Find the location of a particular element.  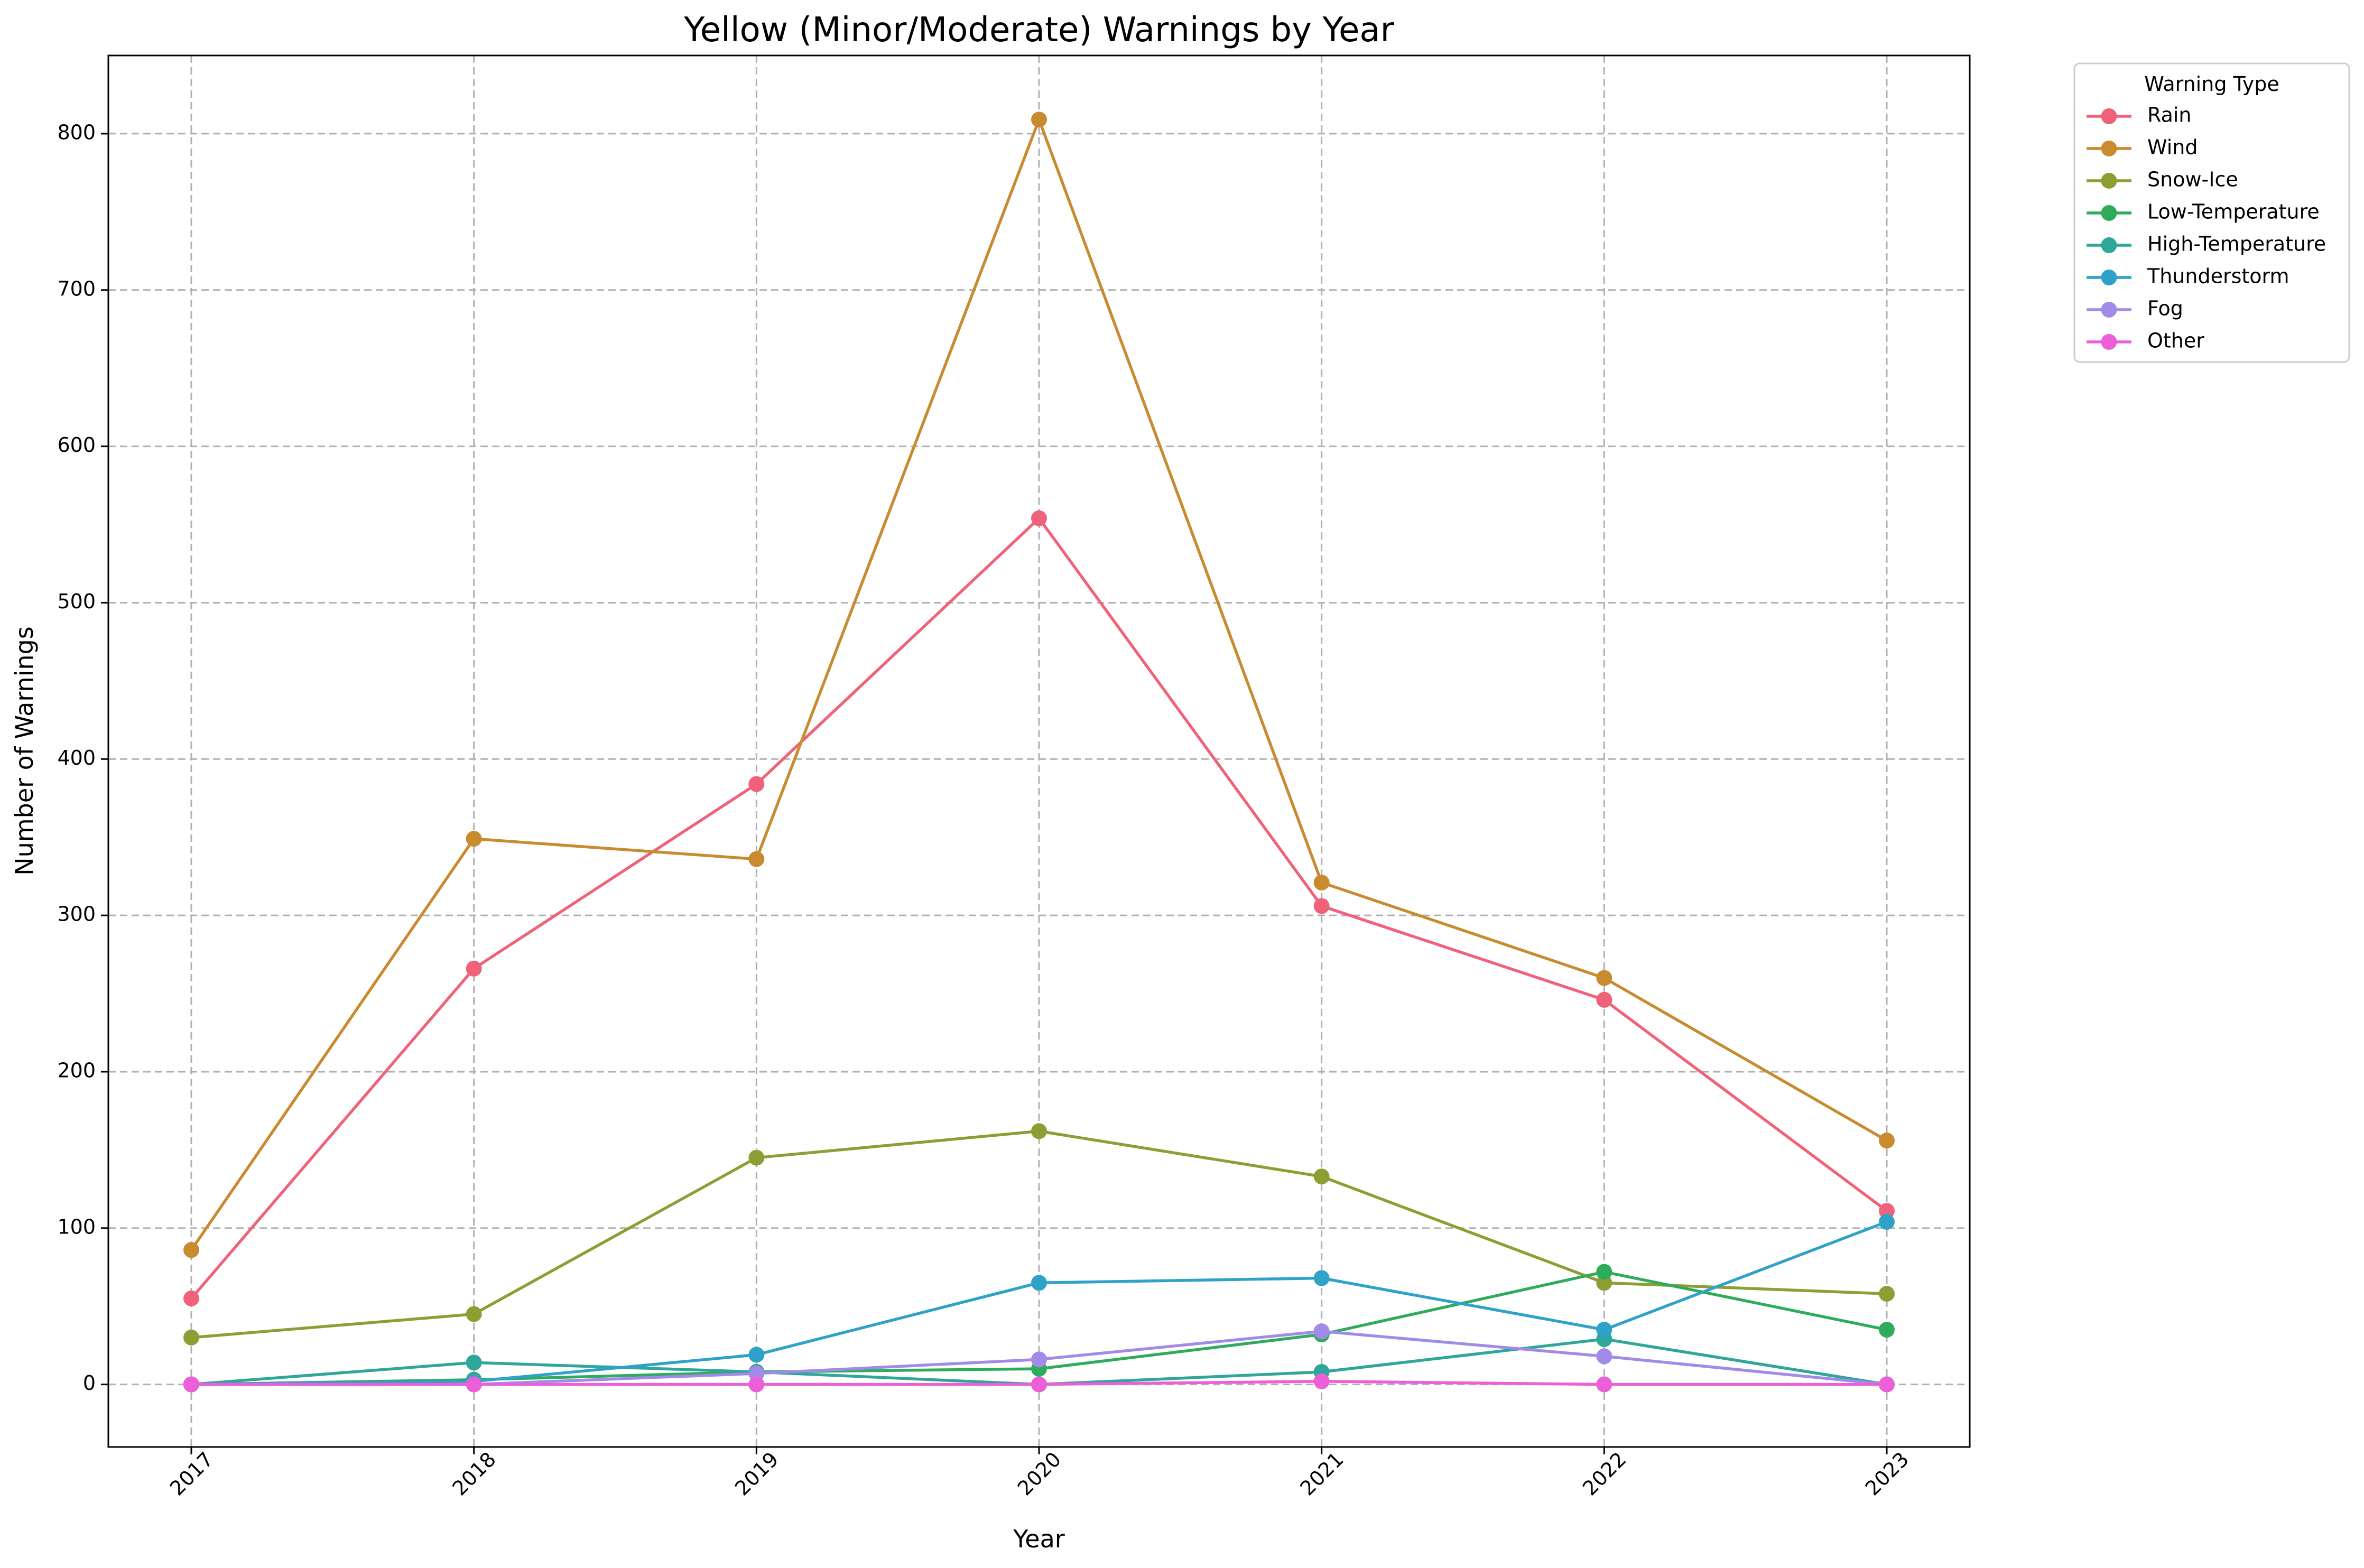

y-tick-label: 700 is located at coordinates (76, 289).